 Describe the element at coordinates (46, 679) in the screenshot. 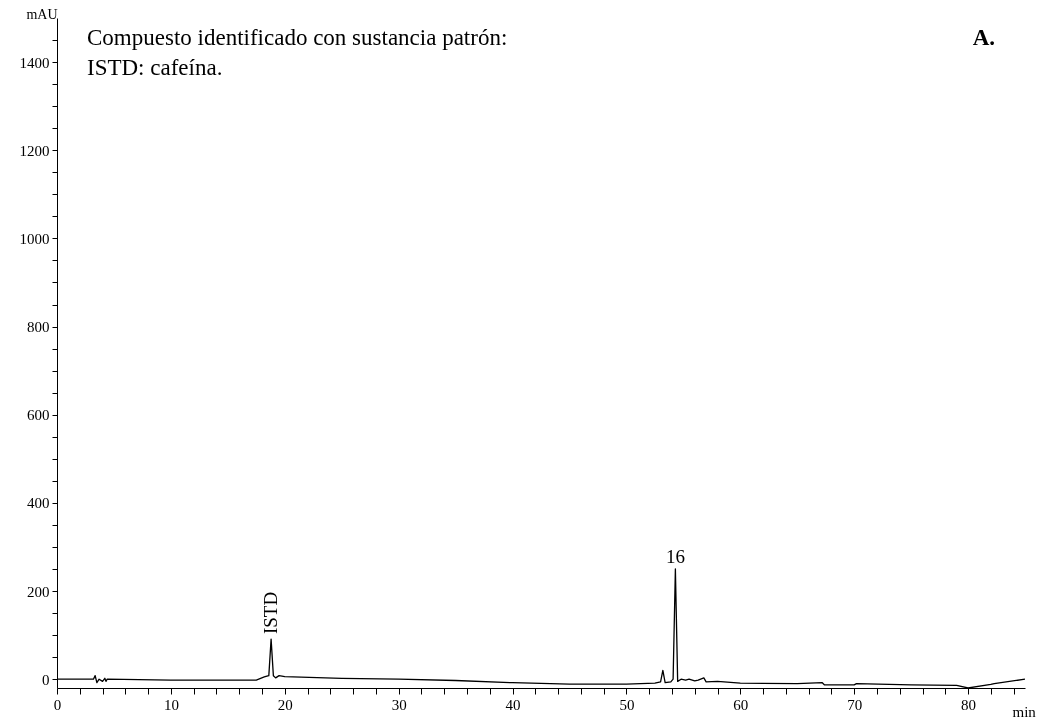

I see `y-tick-label: 0` at that location.